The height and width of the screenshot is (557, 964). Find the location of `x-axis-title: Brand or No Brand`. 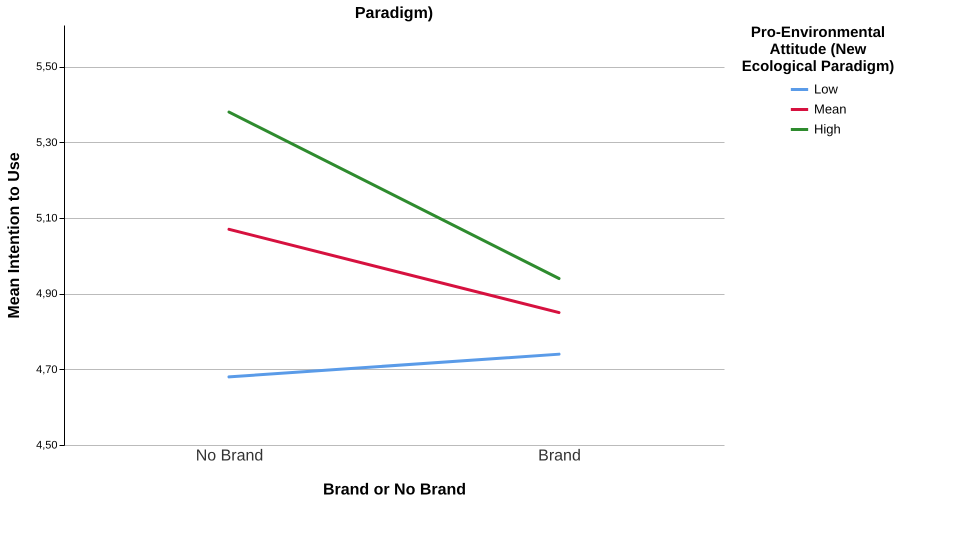

x-axis-title: Brand or No Brand is located at coordinates (394, 490).